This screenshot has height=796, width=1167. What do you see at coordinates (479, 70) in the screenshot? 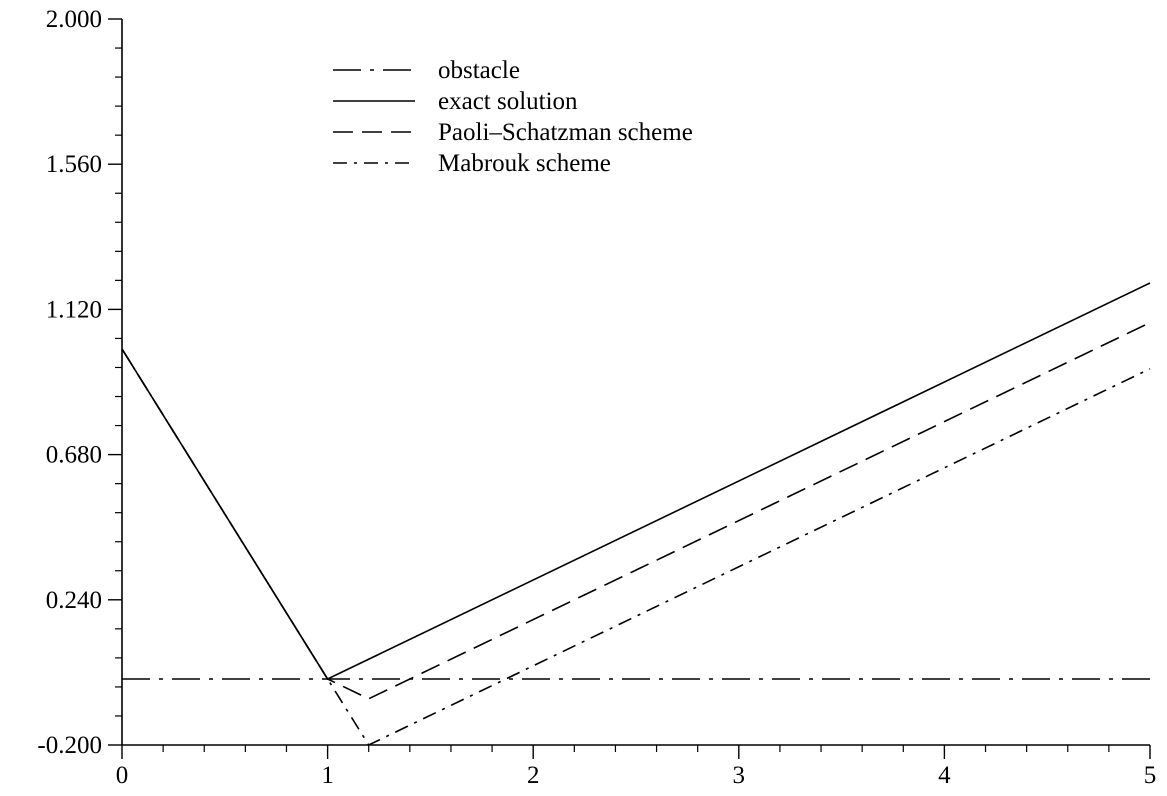
I see `legend-label: obstacle` at bounding box center [479, 70].